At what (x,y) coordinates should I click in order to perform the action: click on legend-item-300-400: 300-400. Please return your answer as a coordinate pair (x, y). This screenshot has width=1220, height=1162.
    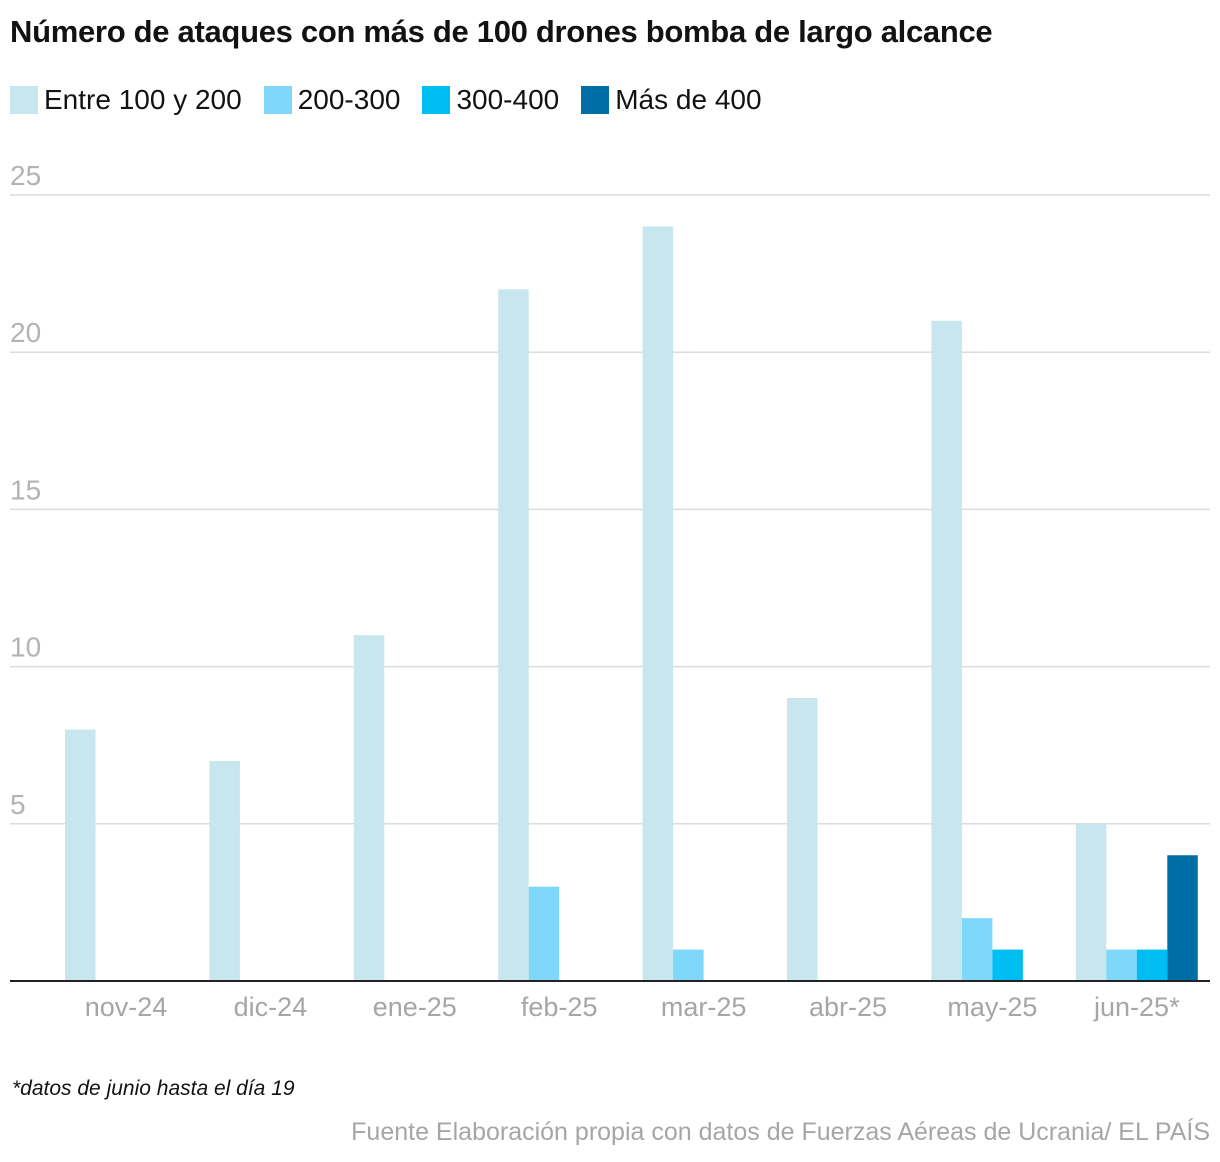
    Looking at the image, I should click on (490, 100).